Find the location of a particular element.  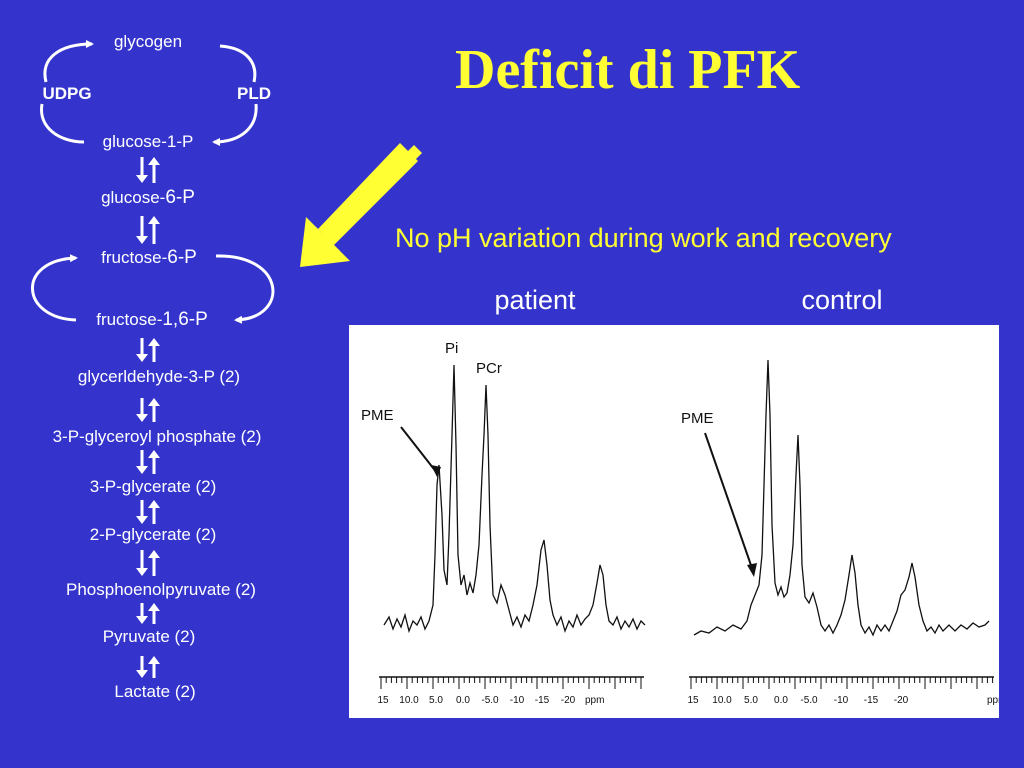

cycle-arrow-pld-lower is located at coordinates (235, 124).